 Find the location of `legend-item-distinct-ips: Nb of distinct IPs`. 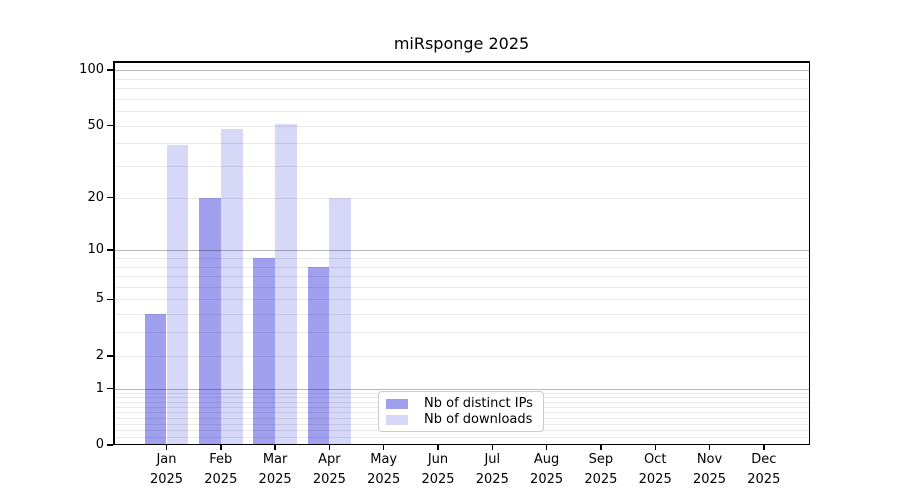

legend-item-distinct-ips: Nb of distinct IPs is located at coordinates (461, 404).